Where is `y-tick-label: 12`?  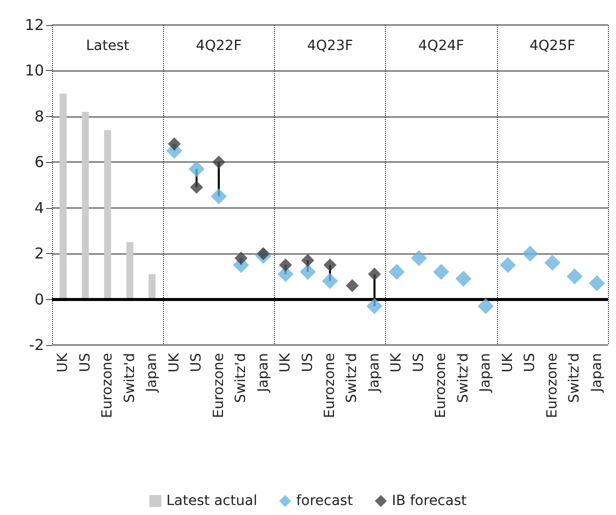 y-tick-label: 12 is located at coordinates (34, 25).